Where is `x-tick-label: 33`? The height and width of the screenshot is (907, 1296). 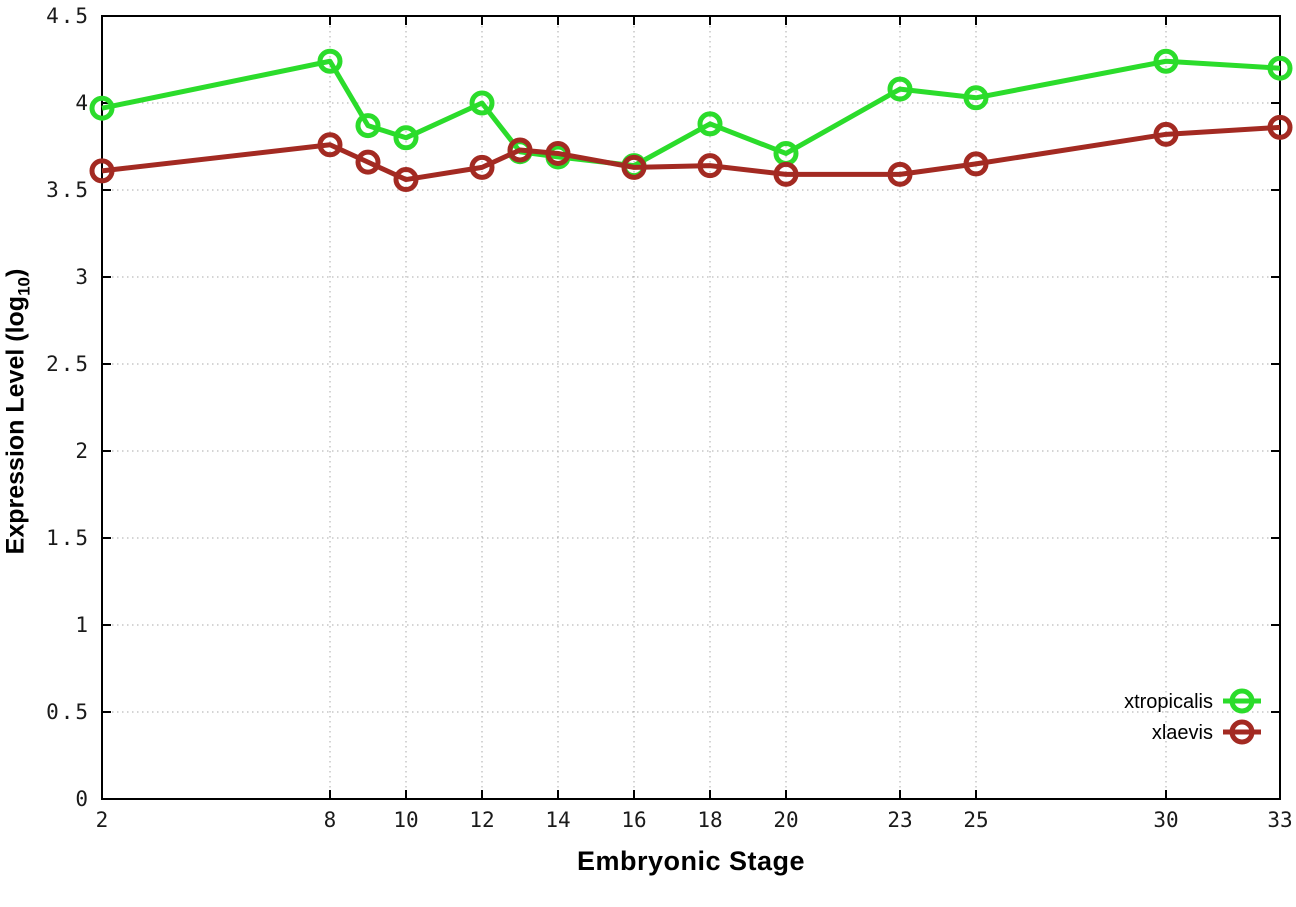
x-tick-label: 33 is located at coordinates (1279, 820).